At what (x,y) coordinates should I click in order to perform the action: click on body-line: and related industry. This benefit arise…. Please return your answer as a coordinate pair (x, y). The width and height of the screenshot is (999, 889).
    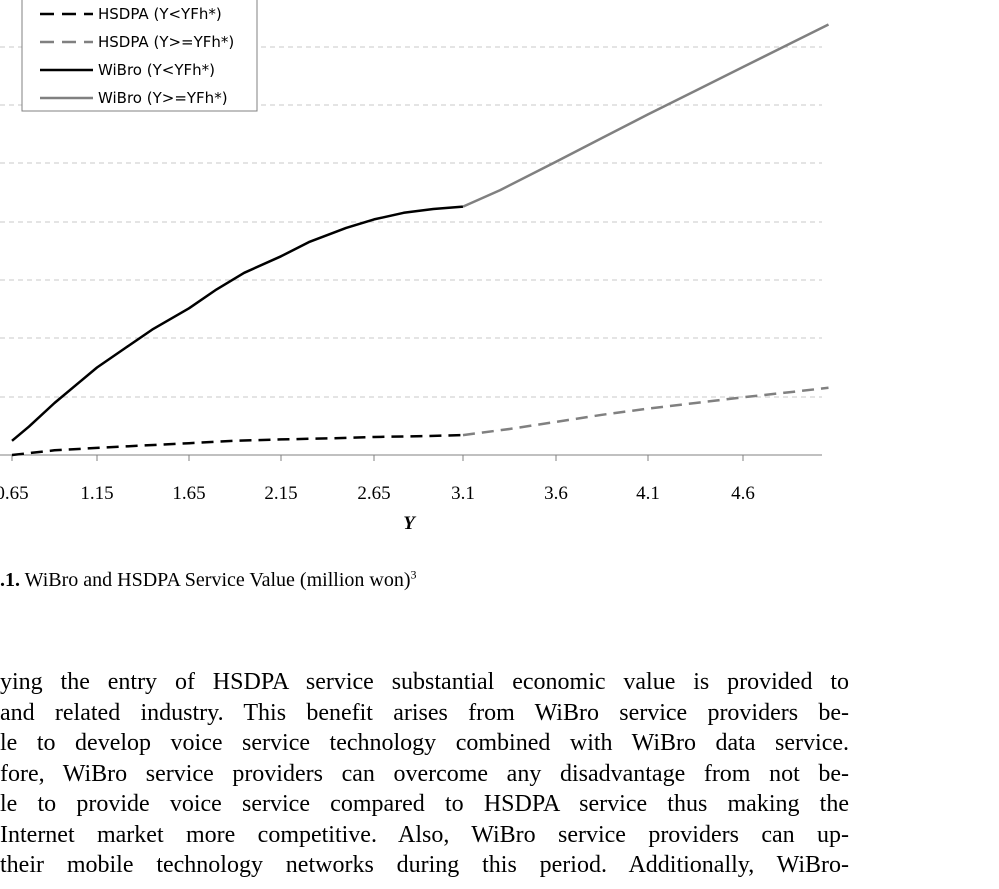
    Looking at the image, I should click on (424, 712).